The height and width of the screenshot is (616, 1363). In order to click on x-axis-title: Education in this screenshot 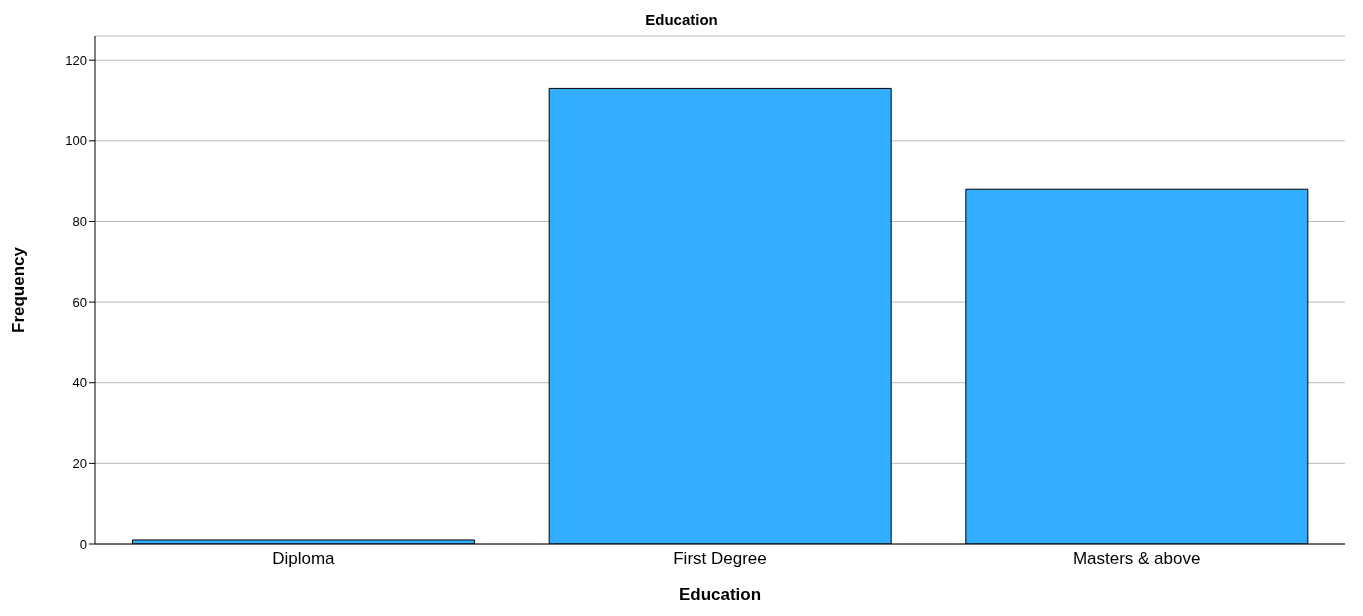, I will do `click(720, 594)`.